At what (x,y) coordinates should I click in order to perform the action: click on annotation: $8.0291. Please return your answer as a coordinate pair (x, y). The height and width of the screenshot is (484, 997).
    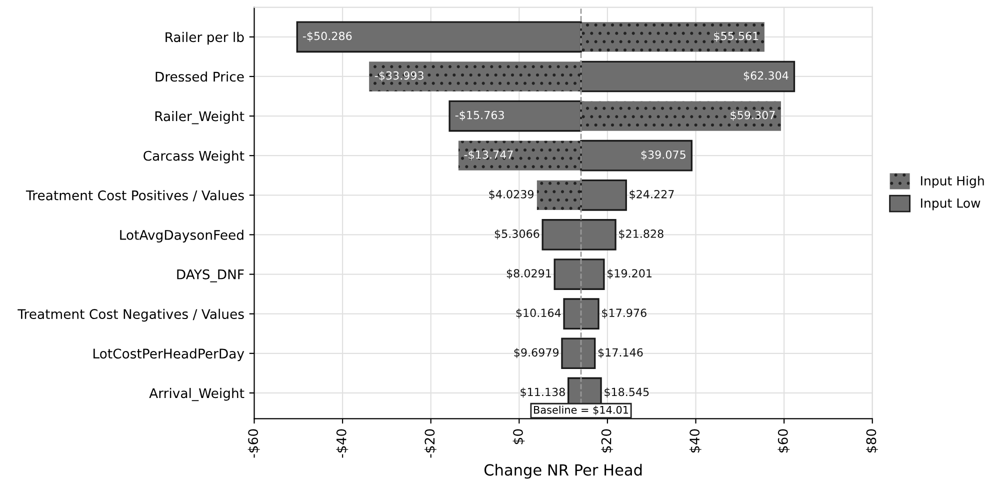
    Looking at the image, I should click on (528, 273).